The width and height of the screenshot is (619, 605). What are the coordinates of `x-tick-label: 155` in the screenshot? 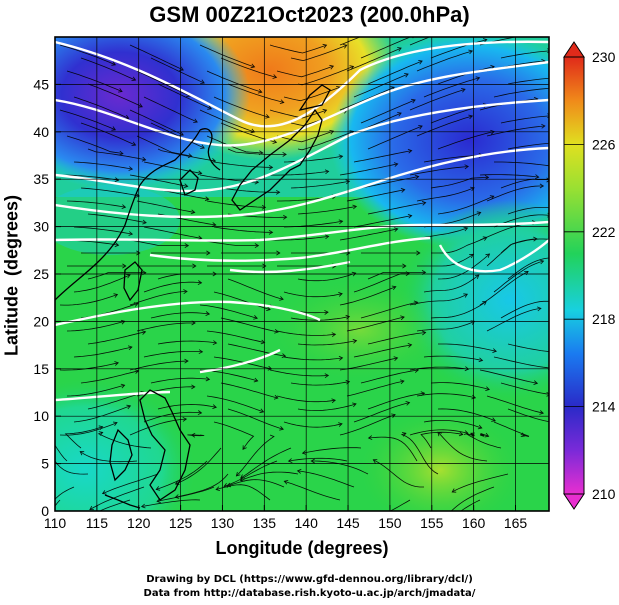 It's located at (432, 523).